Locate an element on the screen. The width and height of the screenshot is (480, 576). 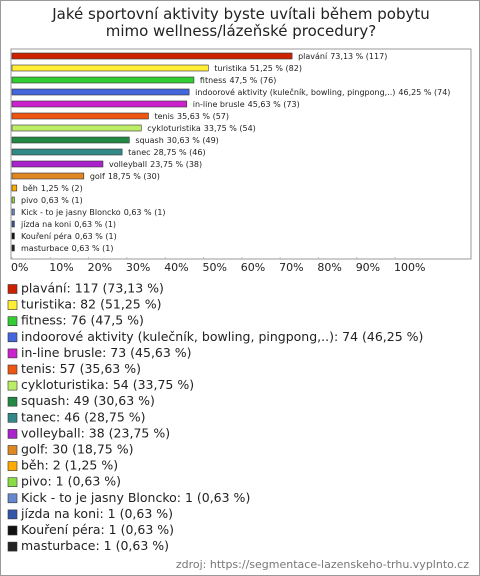
x-tick-label: 20% is located at coordinates (100, 267).